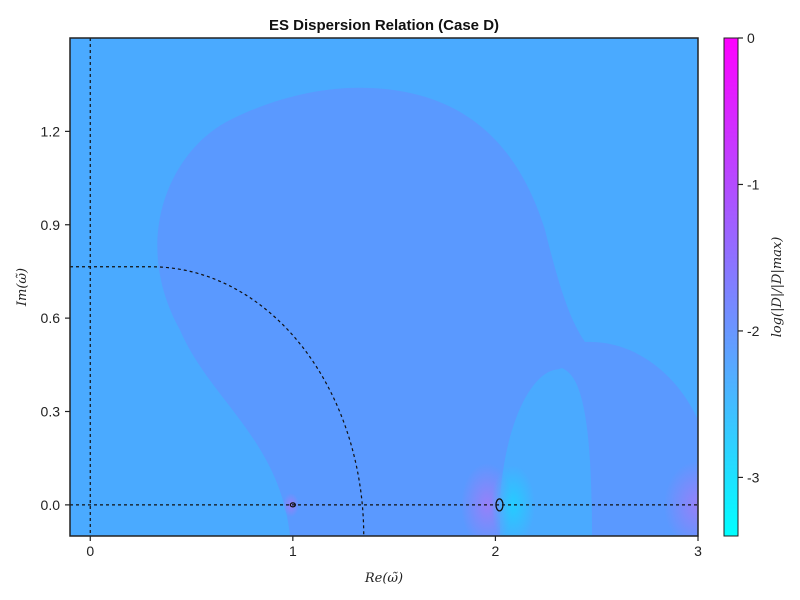 This screenshot has width=800, height=600. I want to click on y-axis-label: Im(ω̃), so click(22, 287).